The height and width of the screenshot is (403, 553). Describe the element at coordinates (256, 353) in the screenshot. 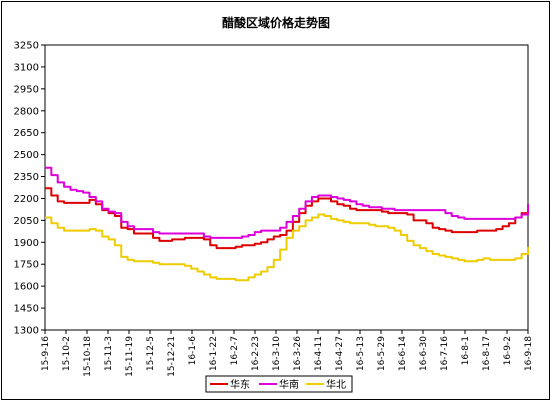

I see `x-tick-label: 16-2-23` at that location.